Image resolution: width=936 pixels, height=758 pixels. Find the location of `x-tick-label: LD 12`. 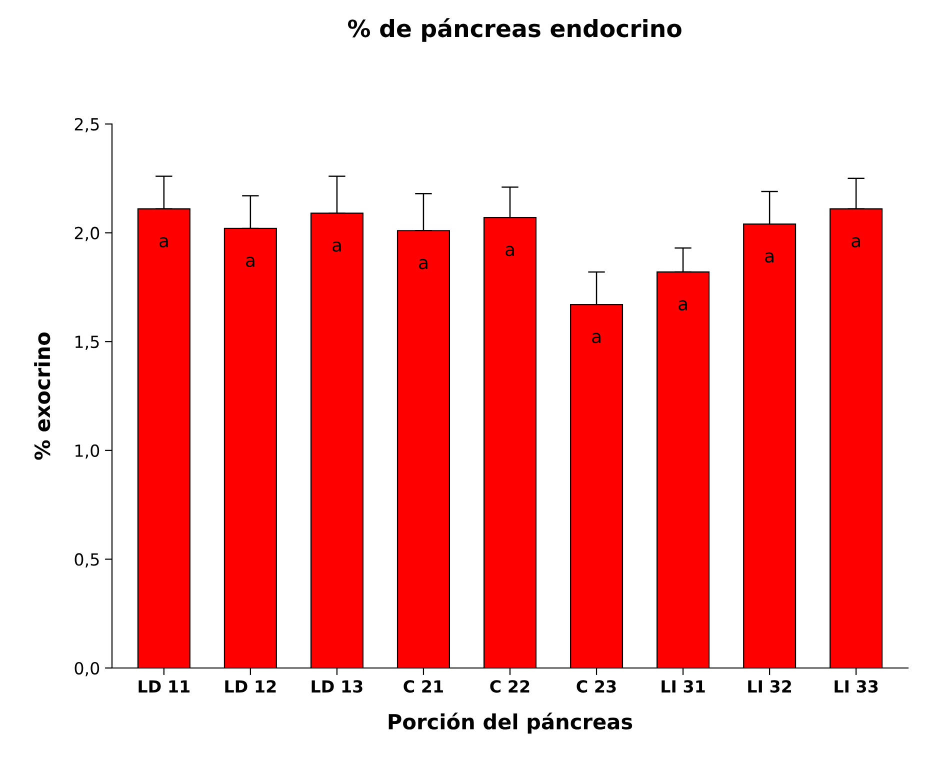

x-tick-label: LD 12 is located at coordinates (250, 686).